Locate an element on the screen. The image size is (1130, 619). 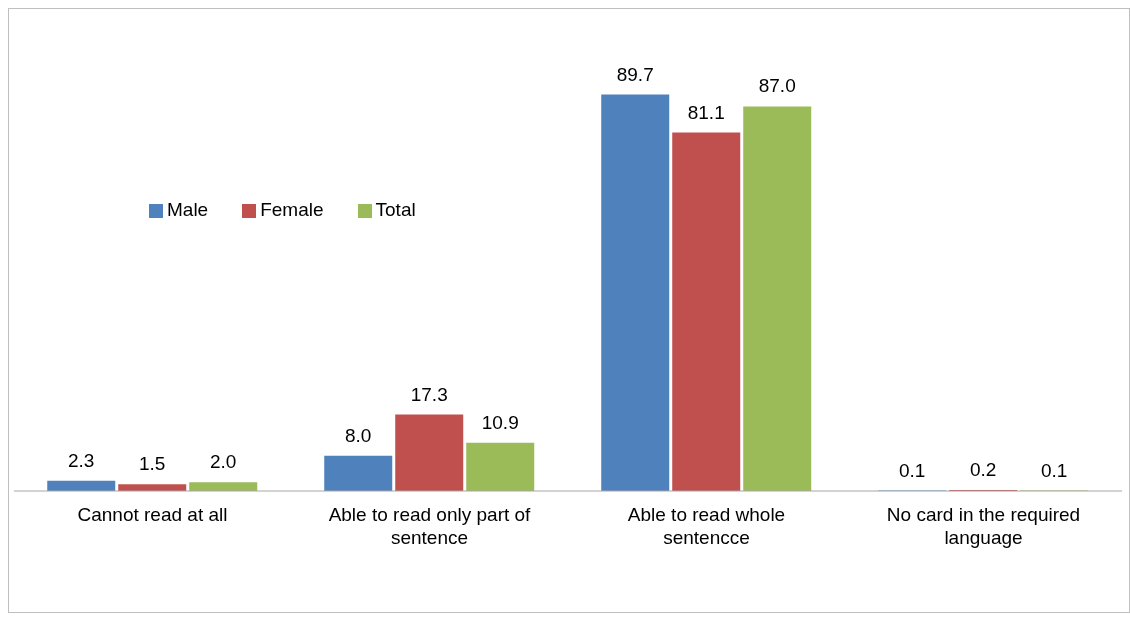
data-label: 89.7 is located at coordinates (635, 74).